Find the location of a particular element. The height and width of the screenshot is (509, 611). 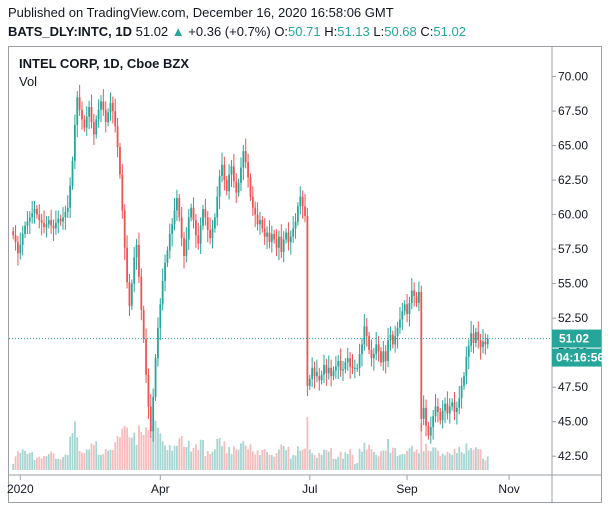

y-tick-label: 70.00 is located at coordinates (573, 77).